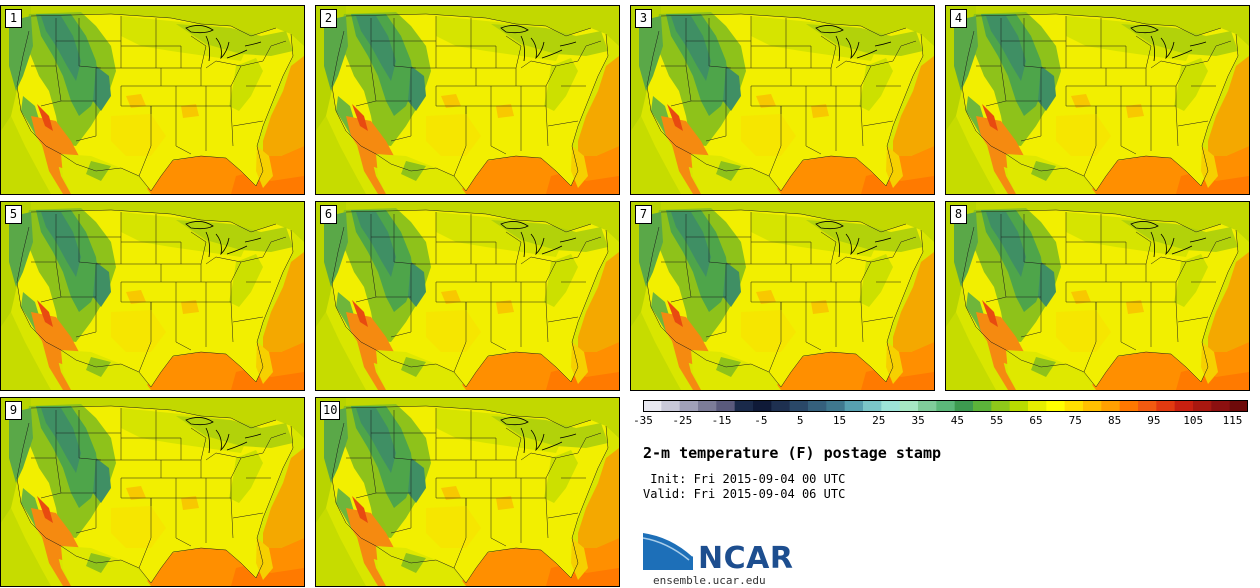 This screenshot has height=588, width=1260. Describe the element at coordinates (997, 420) in the screenshot. I see `colorbar-tick: 55` at that location.